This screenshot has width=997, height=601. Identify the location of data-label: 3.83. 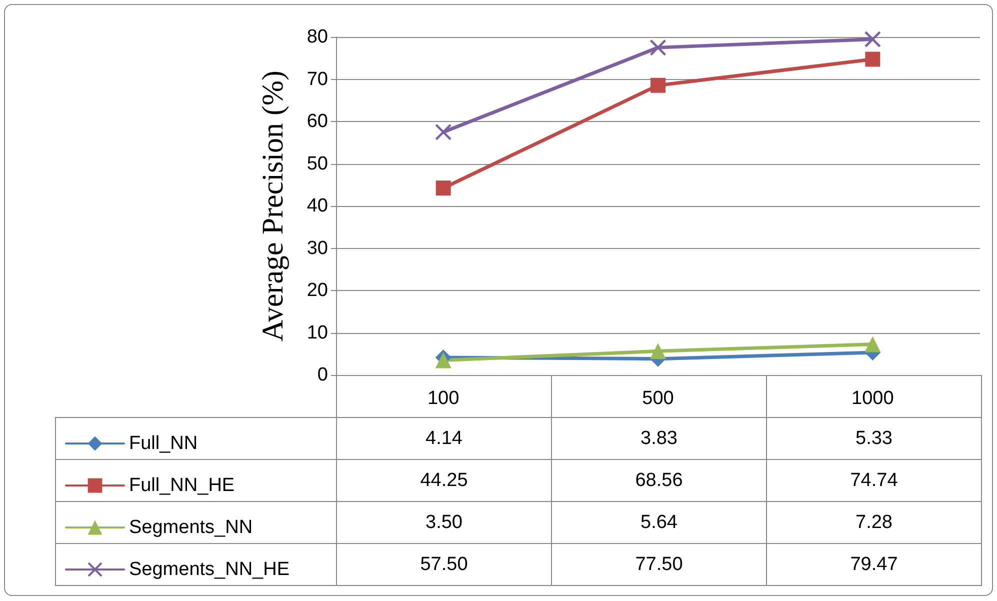
(659, 439).